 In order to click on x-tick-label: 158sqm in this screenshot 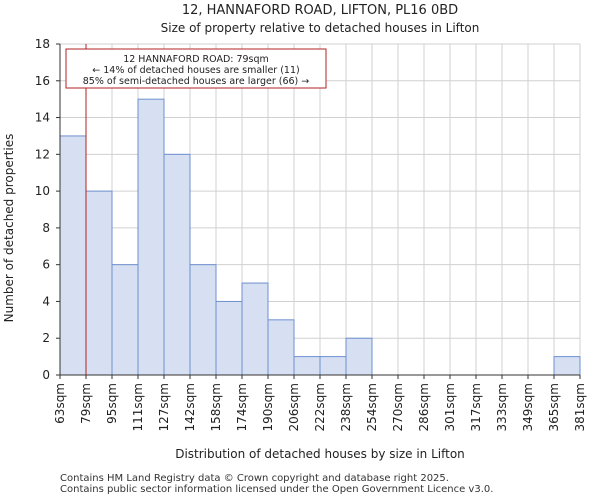, I will do `click(216, 407)`.